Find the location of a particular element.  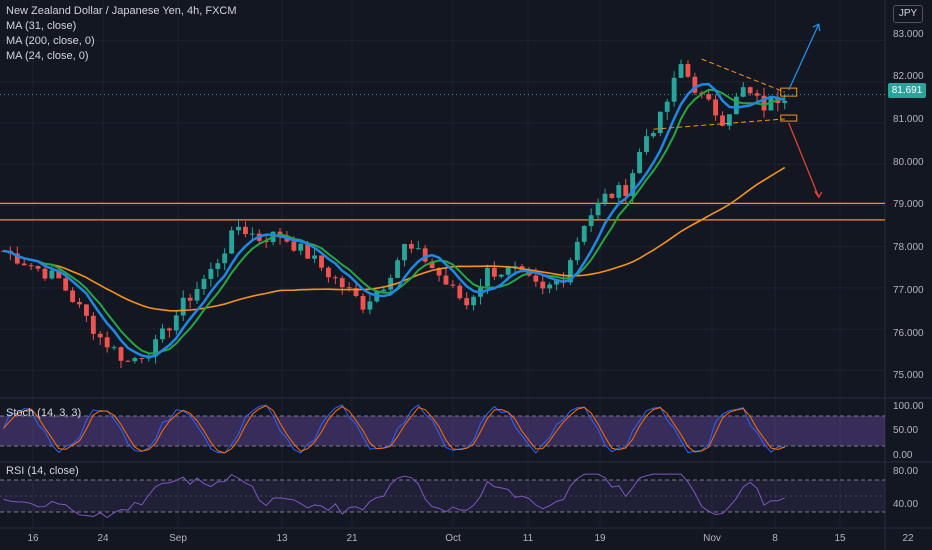

rsi-tick-label: 80.00 is located at coordinates (906, 471).